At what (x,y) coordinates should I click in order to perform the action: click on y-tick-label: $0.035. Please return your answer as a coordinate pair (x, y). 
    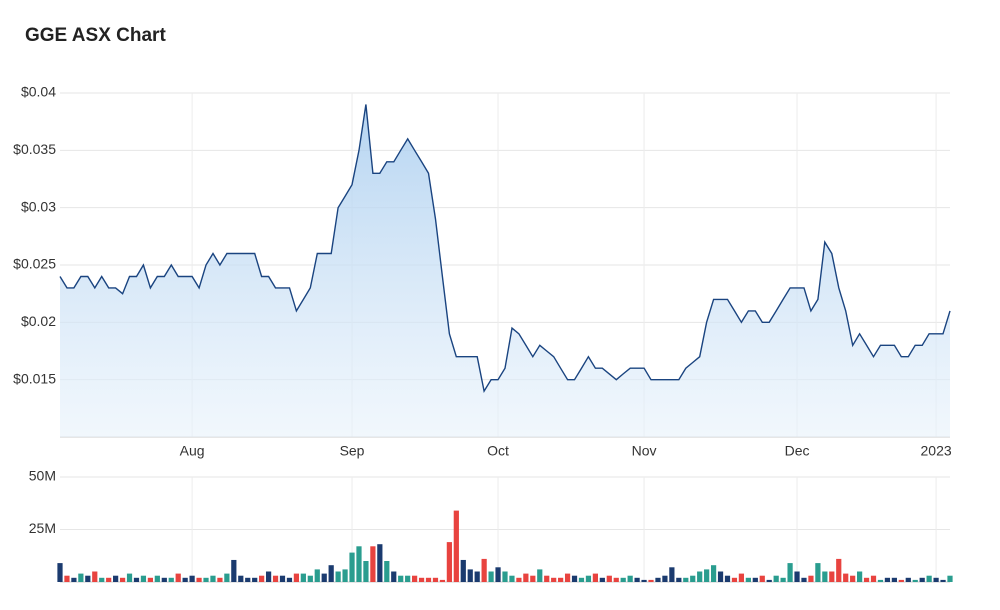
    Looking at the image, I should click on (34, 149).